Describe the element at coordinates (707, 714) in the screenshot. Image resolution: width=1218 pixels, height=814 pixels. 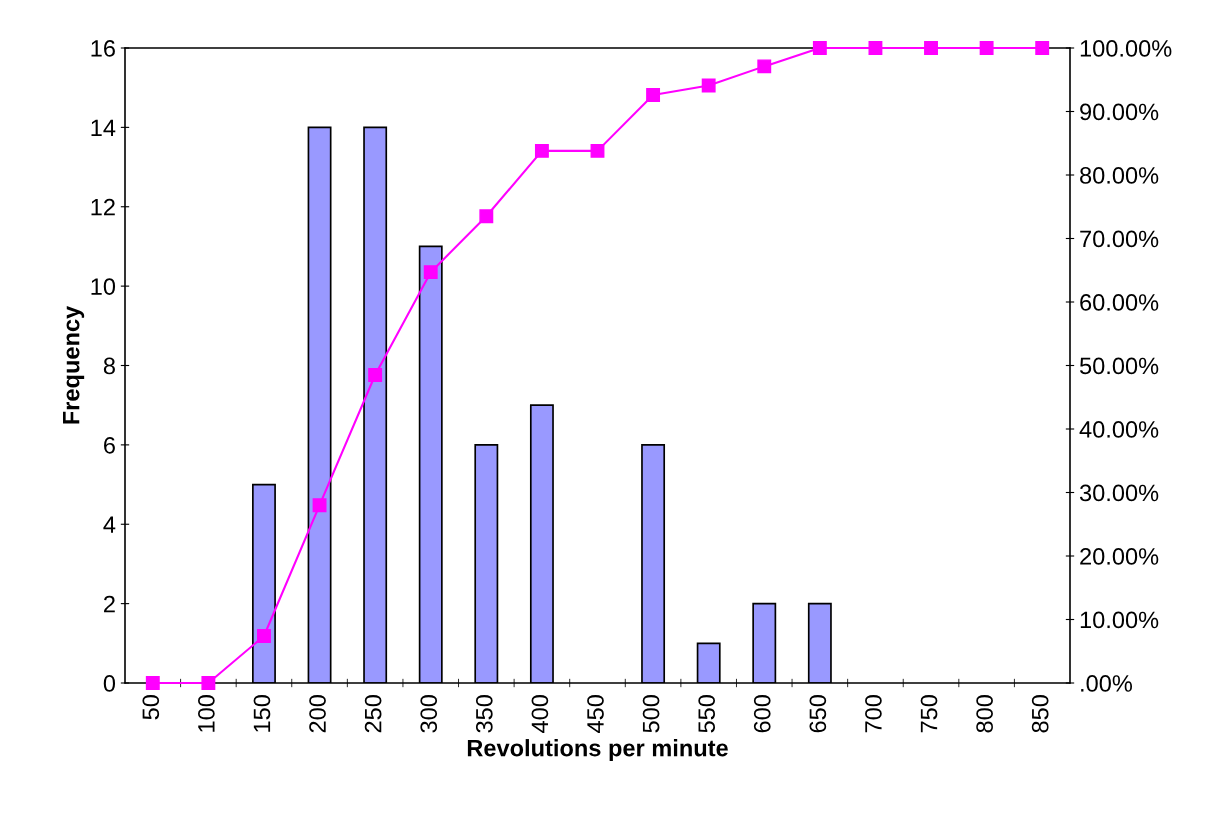
I see `x-tick-label: 550` at that location.